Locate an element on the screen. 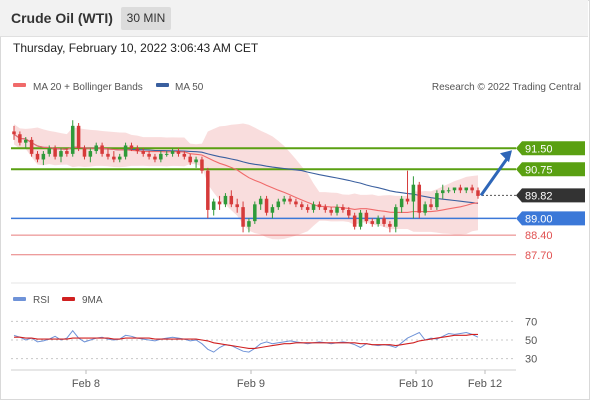 The image size is (590, 400). rsi-legend-label: RSI is located at coordinates (41, 300).